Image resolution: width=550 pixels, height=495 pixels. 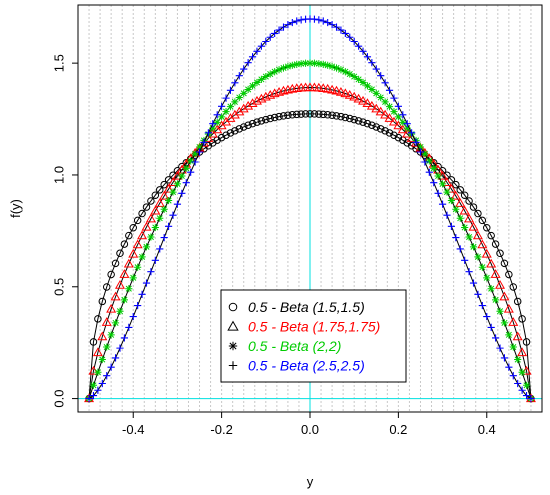 I want to click on legend-label: 0.5 - Beta (2.5,2.5), so click(x=306, y=366).